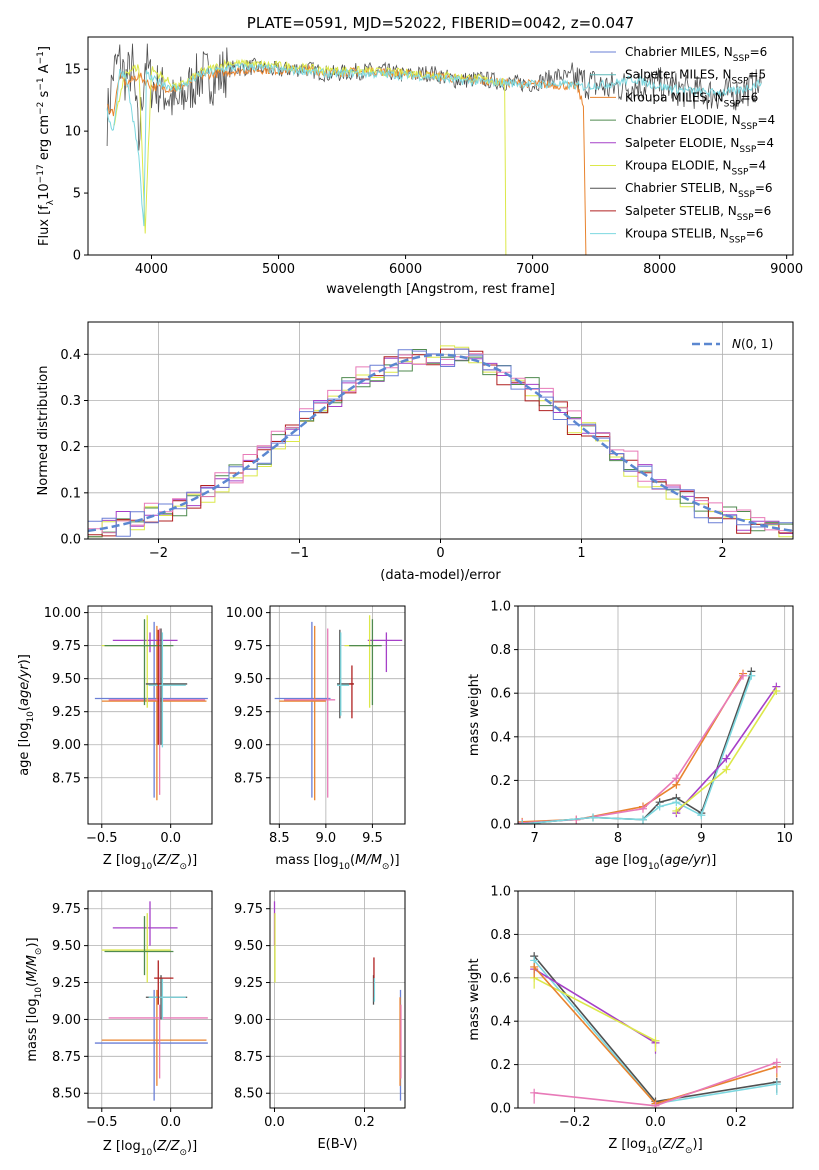 This screenshot has width=819, height=1170. Describe the element at coordinates (594, 1009) in the screenshot. I see `weight_vs_Z-kroupa-elodie-line` at that location.